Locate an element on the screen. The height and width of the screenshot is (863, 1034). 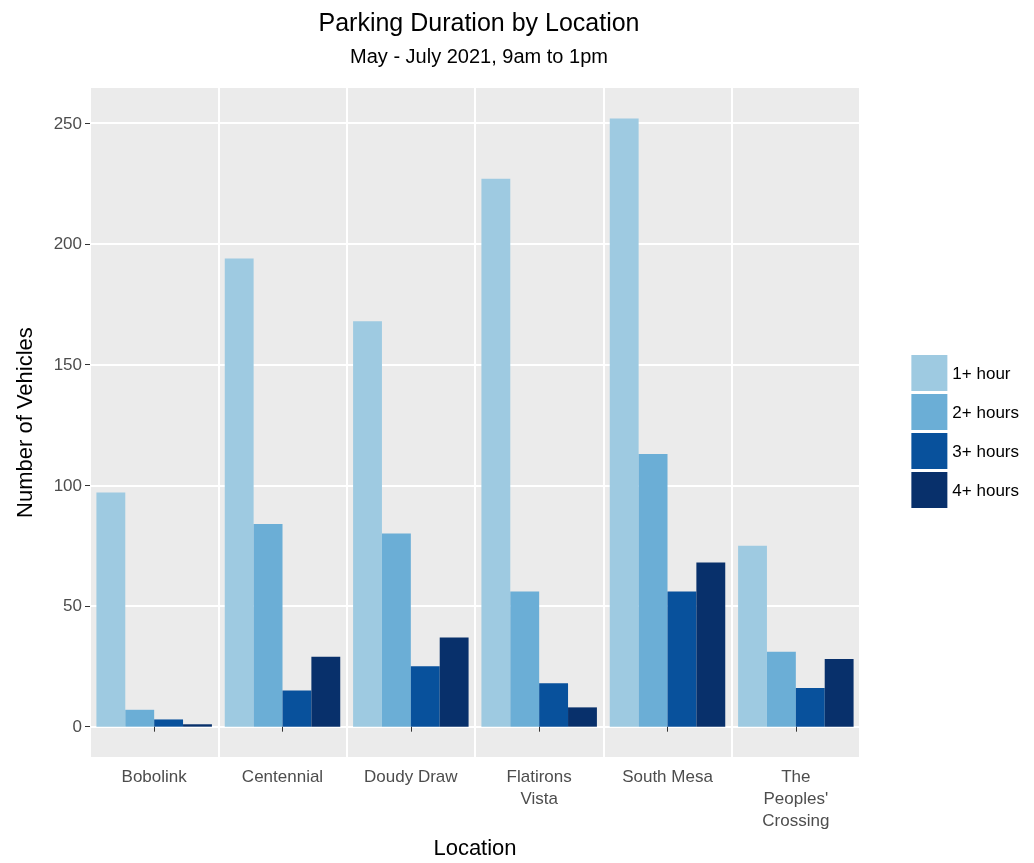
x-axis-title: Location is located at coordinates (475, 847).